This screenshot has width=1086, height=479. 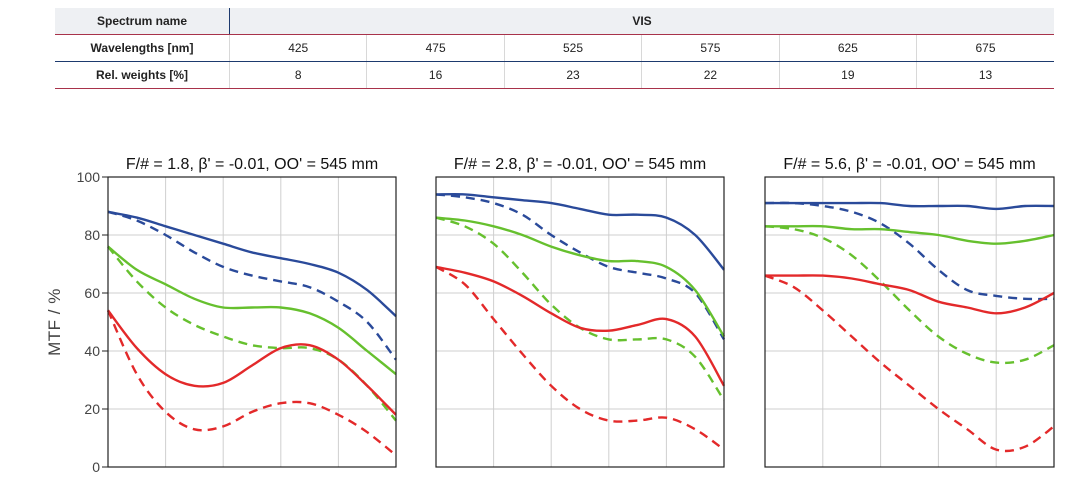 I want to click on wavelength-cell: 525, so click(x=572, y=48).